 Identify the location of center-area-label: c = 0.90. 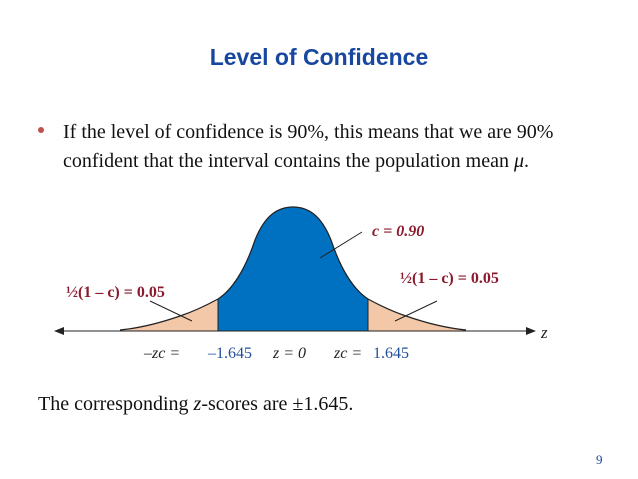
(398, 231).